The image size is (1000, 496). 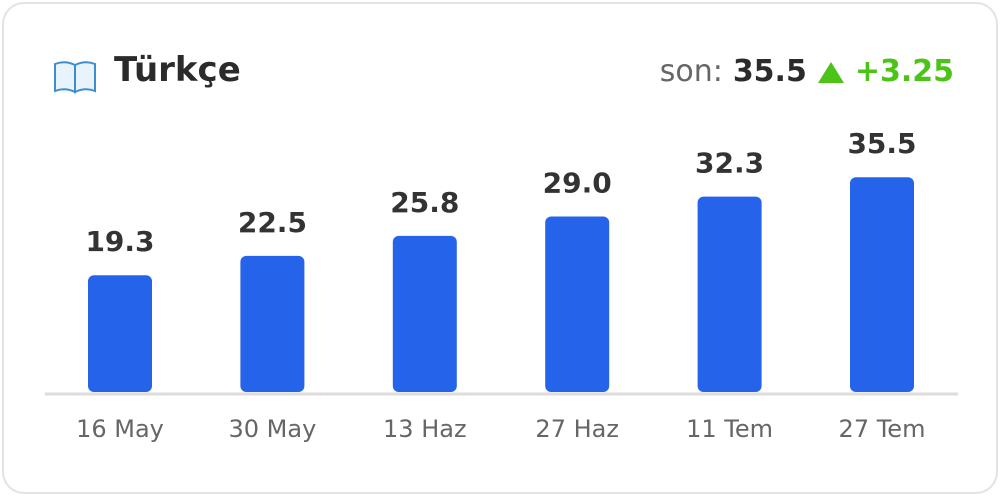 What do you see at coordinates (120, 429) in the screenshot?
I see `x-tick-label: 16 May` at bounding box center [120, 429].